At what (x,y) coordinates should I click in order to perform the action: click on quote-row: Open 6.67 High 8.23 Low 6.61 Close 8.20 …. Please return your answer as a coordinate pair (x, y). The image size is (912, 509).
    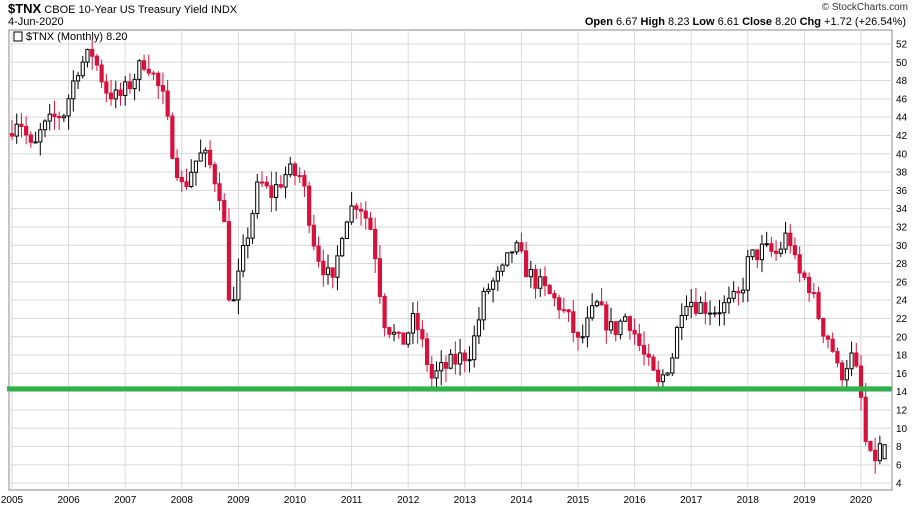
    Looking at the image, I should click on (745, 22).